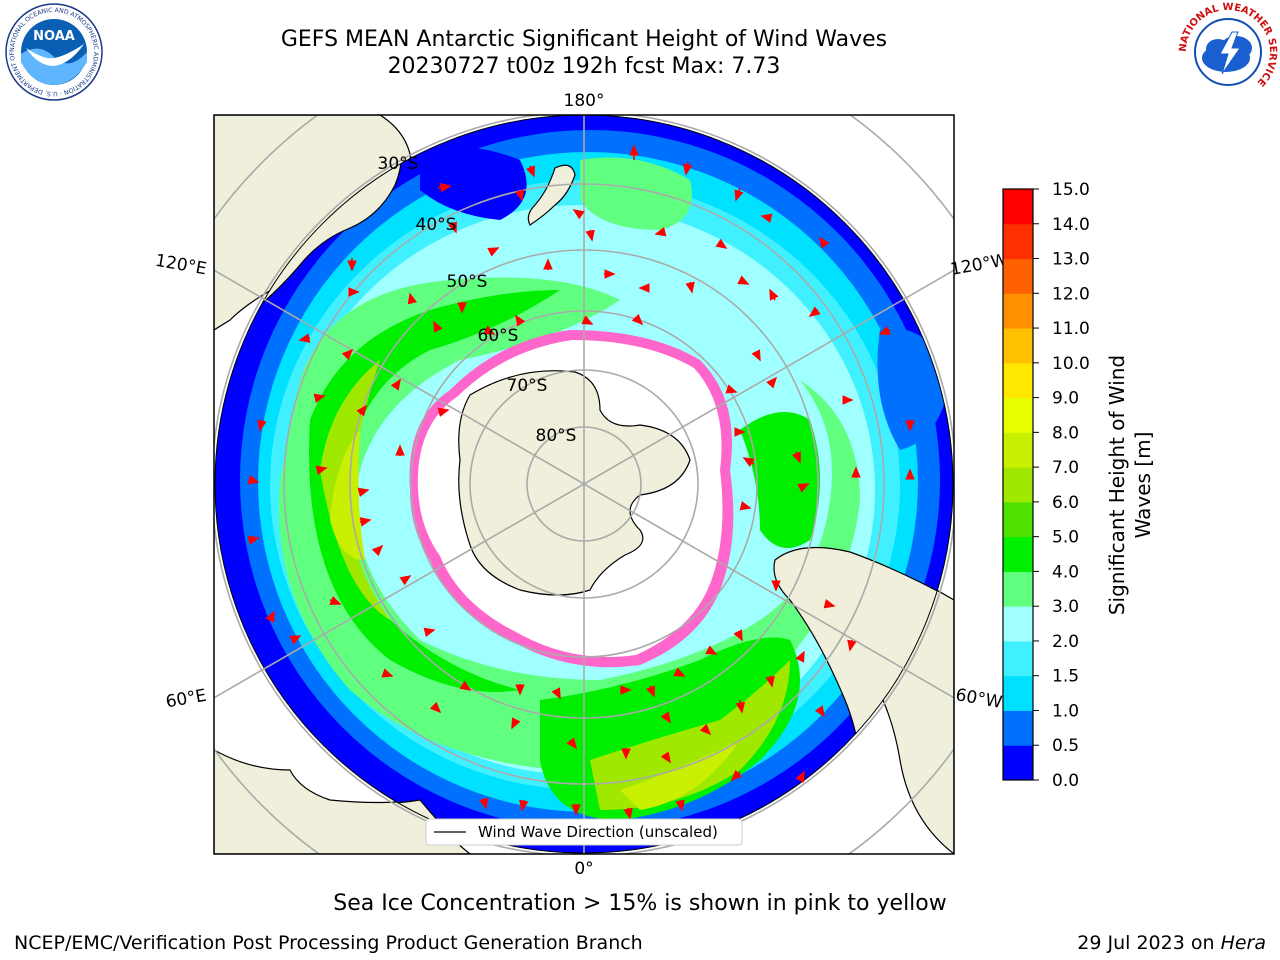  What do you see at coordinates (1065, 468) in the screenshot?
I see `colorbar-tick-label: 7.0` at bounding box center [1065, 468].